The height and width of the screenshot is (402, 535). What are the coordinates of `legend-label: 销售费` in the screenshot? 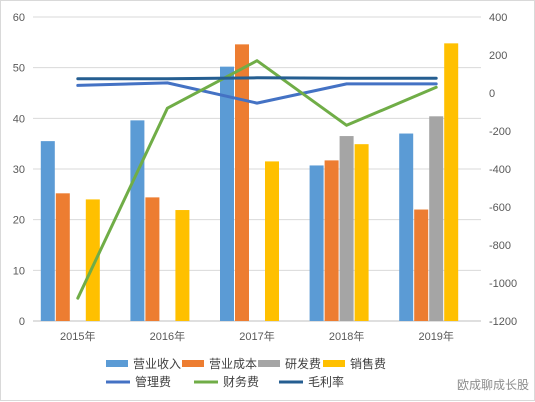 It's located at (368, 363).